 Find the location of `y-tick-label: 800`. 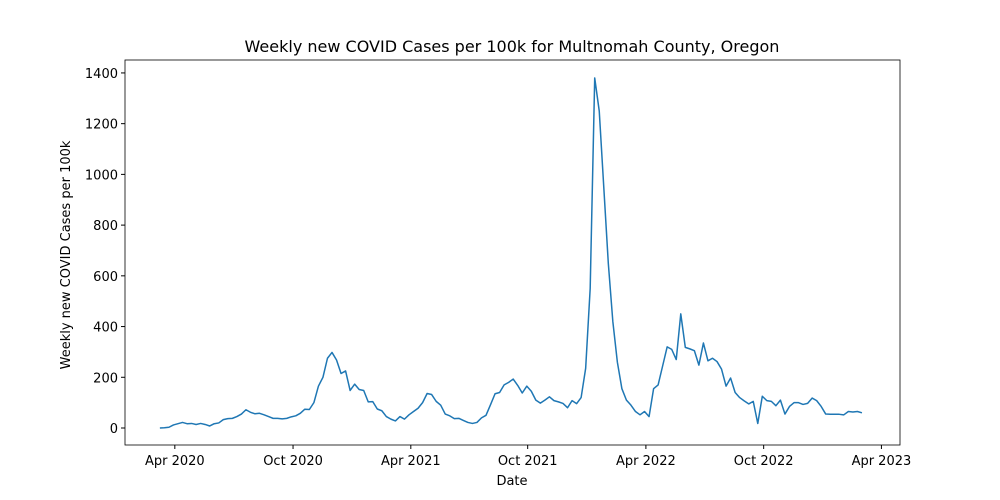

y-tick-label: 800 is located at coordinates (105, 226).